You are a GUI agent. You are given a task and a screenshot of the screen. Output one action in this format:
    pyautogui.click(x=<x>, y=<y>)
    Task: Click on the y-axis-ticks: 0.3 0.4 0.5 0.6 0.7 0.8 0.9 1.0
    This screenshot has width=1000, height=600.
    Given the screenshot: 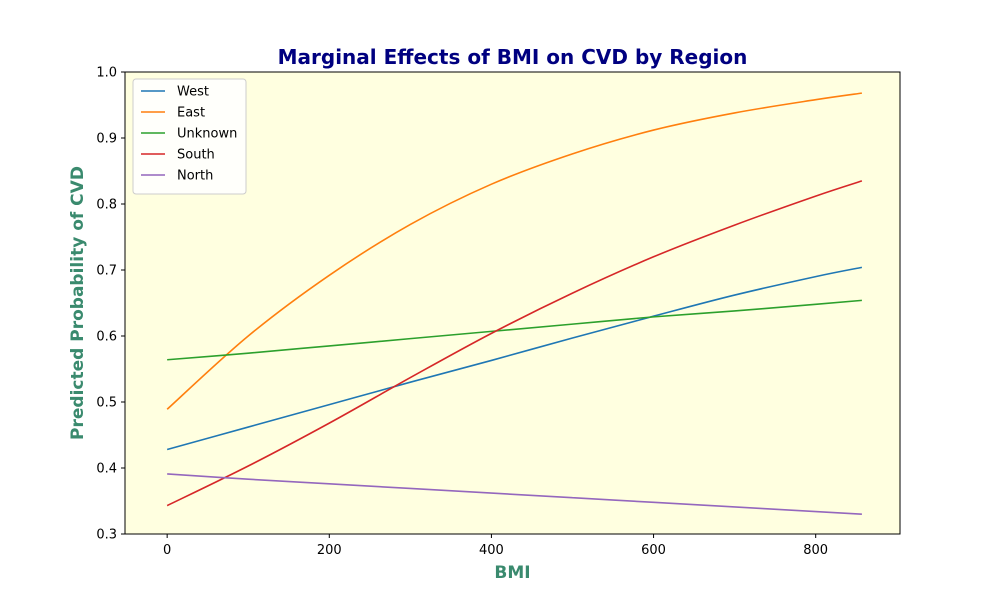 What is the action you would take?
    pyautogui.click(x=110, y=304)
    